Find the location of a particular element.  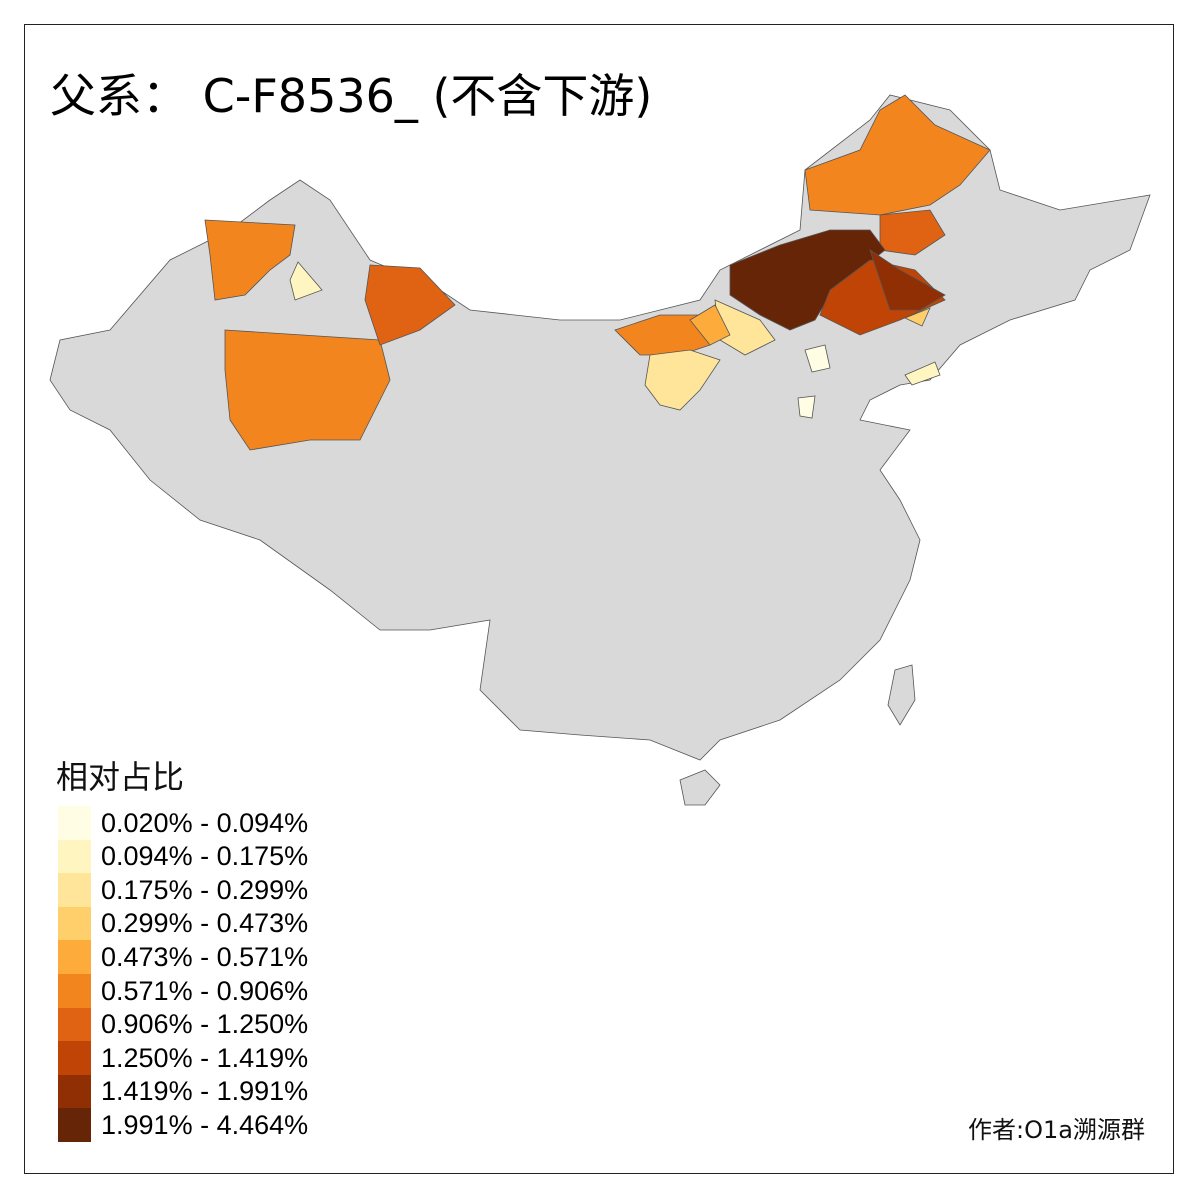

legend-item: 1.419% - 1.991% is located at coordinates (183, 1091).